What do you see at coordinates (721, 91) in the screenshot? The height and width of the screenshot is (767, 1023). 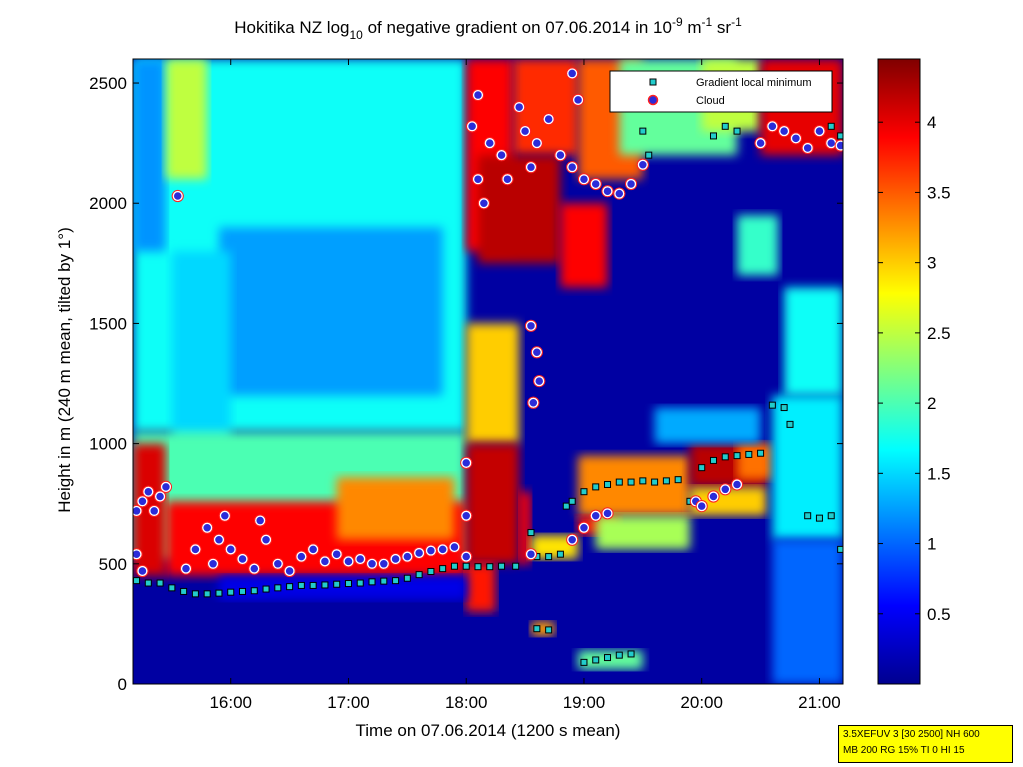 I see `legend-box` at bounding box center [721, 91].